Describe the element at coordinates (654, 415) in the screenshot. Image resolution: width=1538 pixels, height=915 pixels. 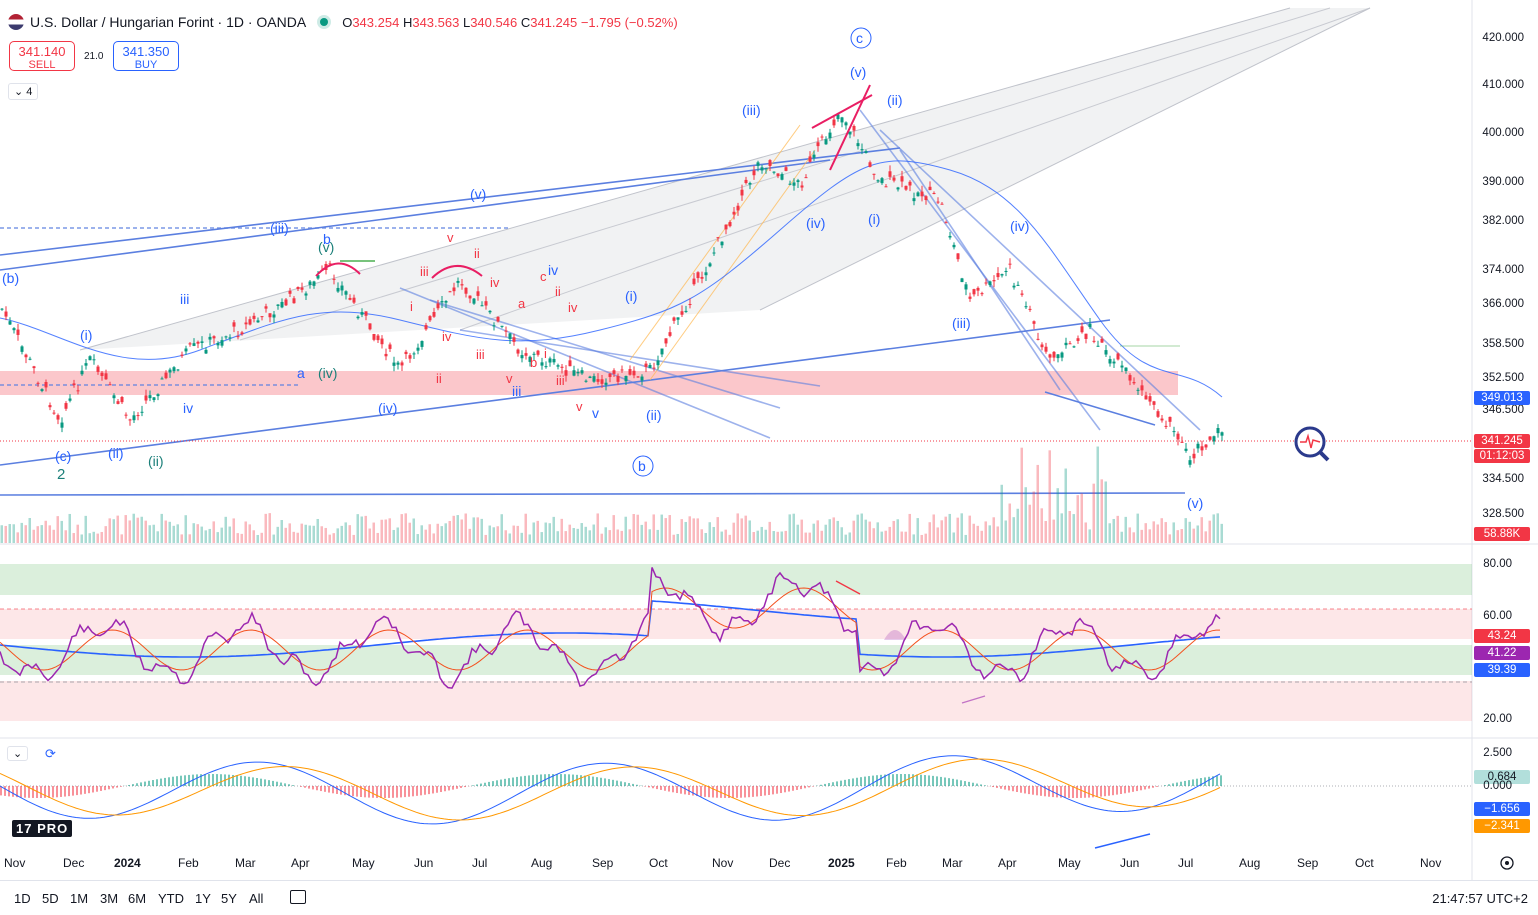
I see `wave-label: (ii)` at that location.